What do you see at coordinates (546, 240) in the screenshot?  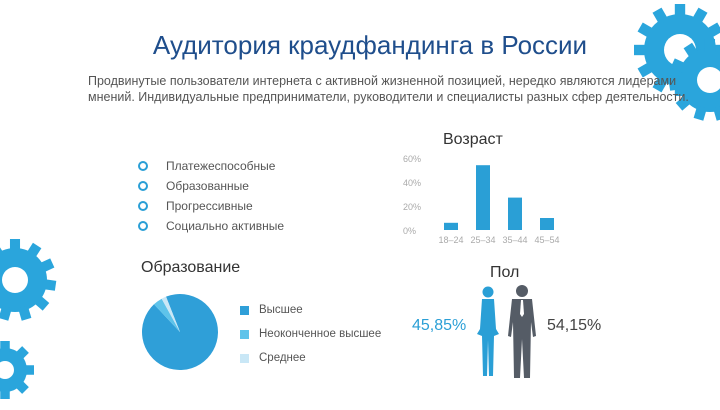 I see `x-tick-label: 45–54` at bounding box center [546, 240].